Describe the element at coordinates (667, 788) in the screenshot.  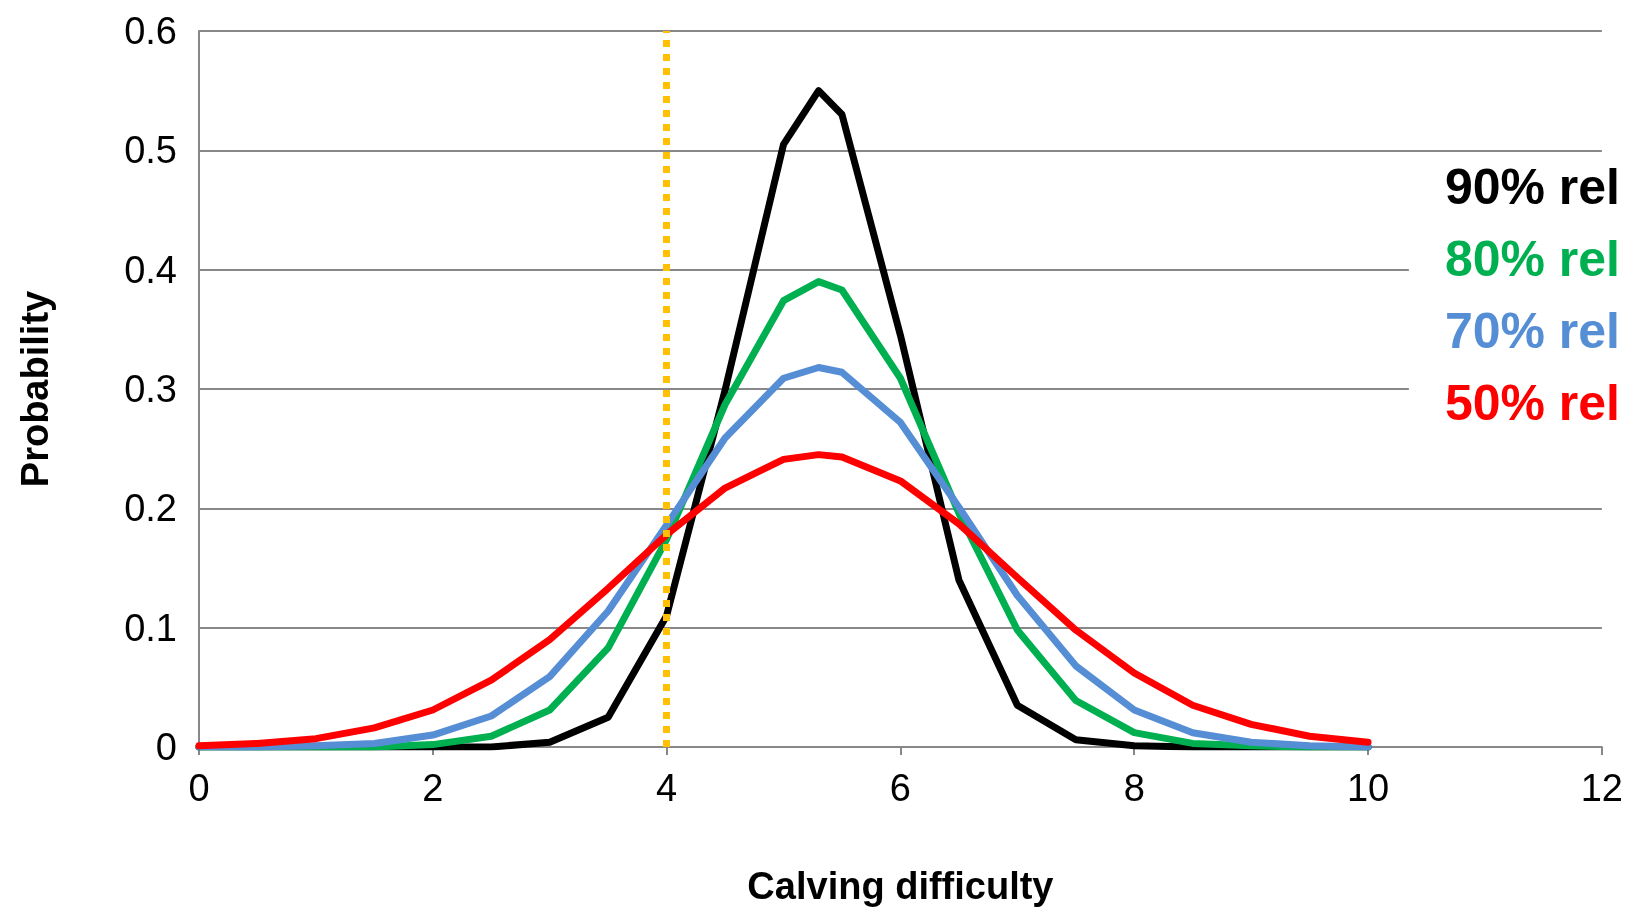
I see `x-tick-label: 4` at that location.